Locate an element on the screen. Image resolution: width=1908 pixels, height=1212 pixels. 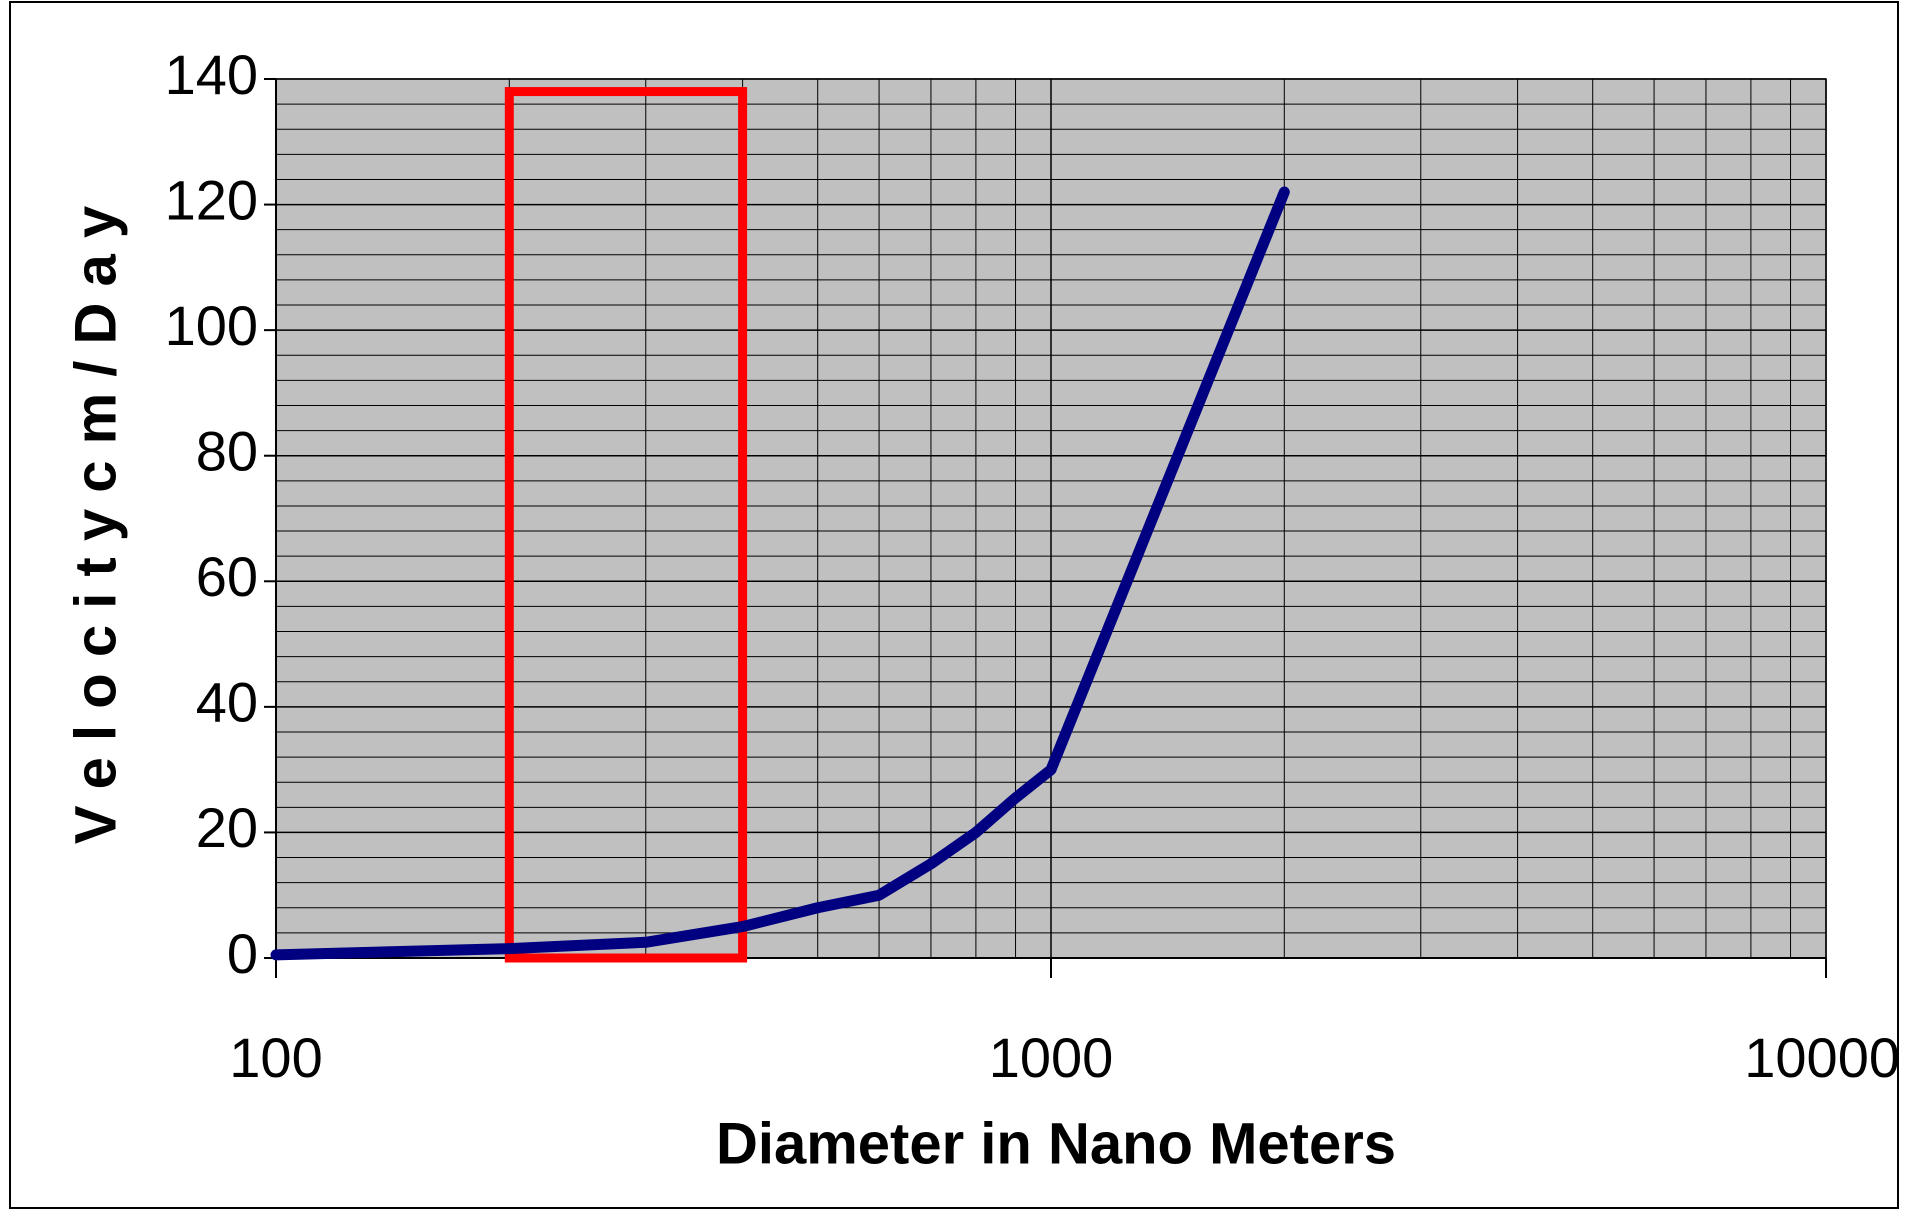
y-tick-label: 40 is located at coordinates (227, 702).